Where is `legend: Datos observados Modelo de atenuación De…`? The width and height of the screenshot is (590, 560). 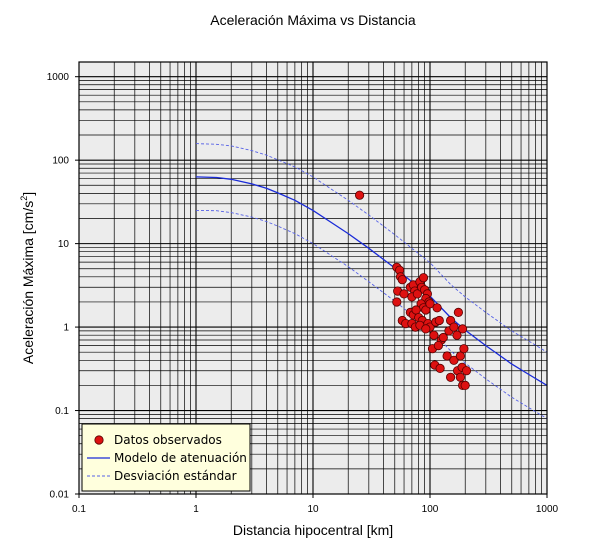
legend: Datos observados Modelo de atenuación De… is located at coordinates (166, 457).